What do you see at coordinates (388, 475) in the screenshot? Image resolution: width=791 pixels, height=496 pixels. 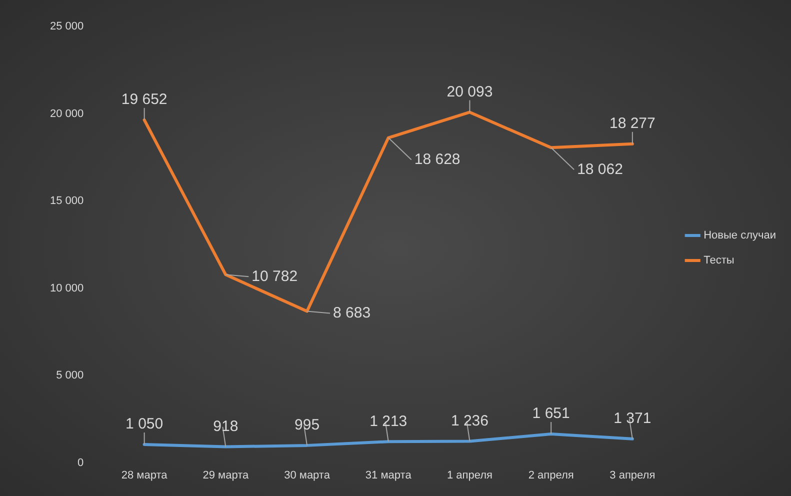 I see `x-tick-label: 31 марта` at bounding box center [388, 475].